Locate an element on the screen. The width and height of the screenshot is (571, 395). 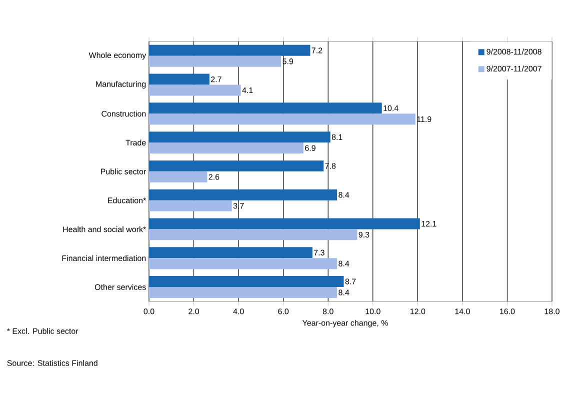
data-label: 10.4 is located at coordinates (391, 108).